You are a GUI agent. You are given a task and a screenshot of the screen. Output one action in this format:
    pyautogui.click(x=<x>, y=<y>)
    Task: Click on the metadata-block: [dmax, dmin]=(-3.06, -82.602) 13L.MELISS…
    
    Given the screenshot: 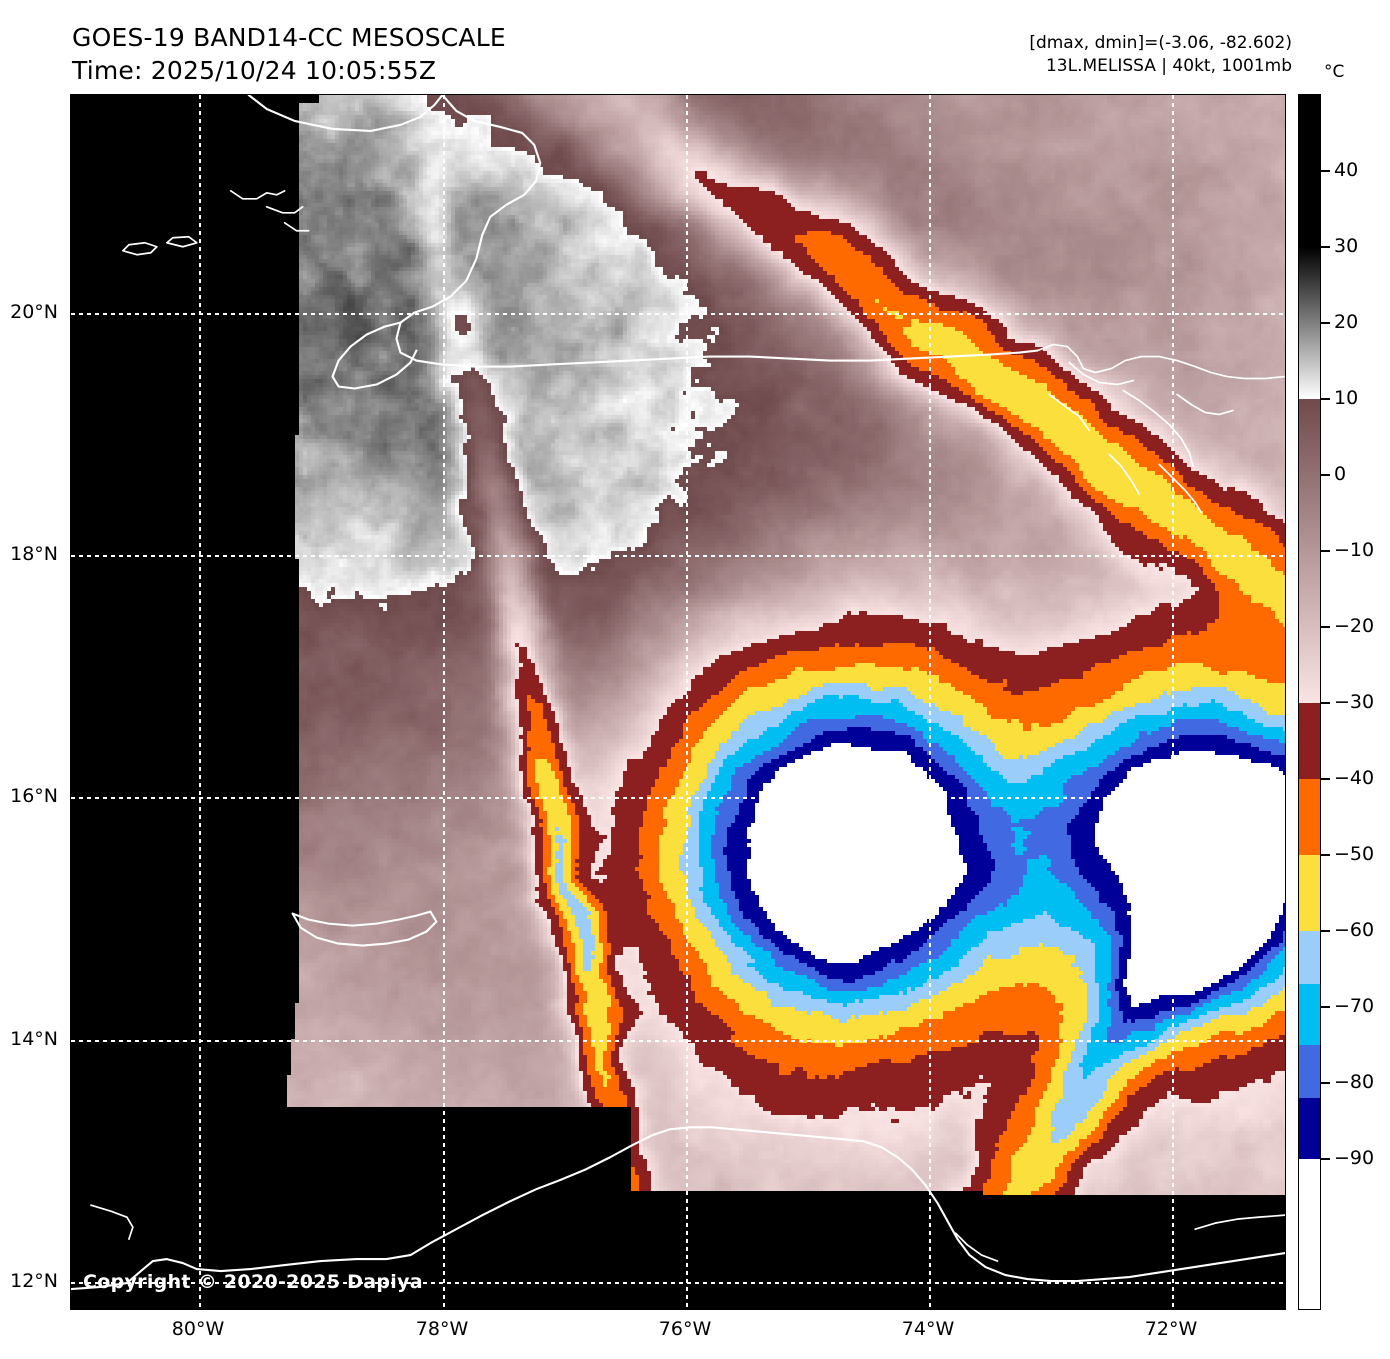 What is the action you would take?
    pyautogui.click(x=1160, y=55)
    